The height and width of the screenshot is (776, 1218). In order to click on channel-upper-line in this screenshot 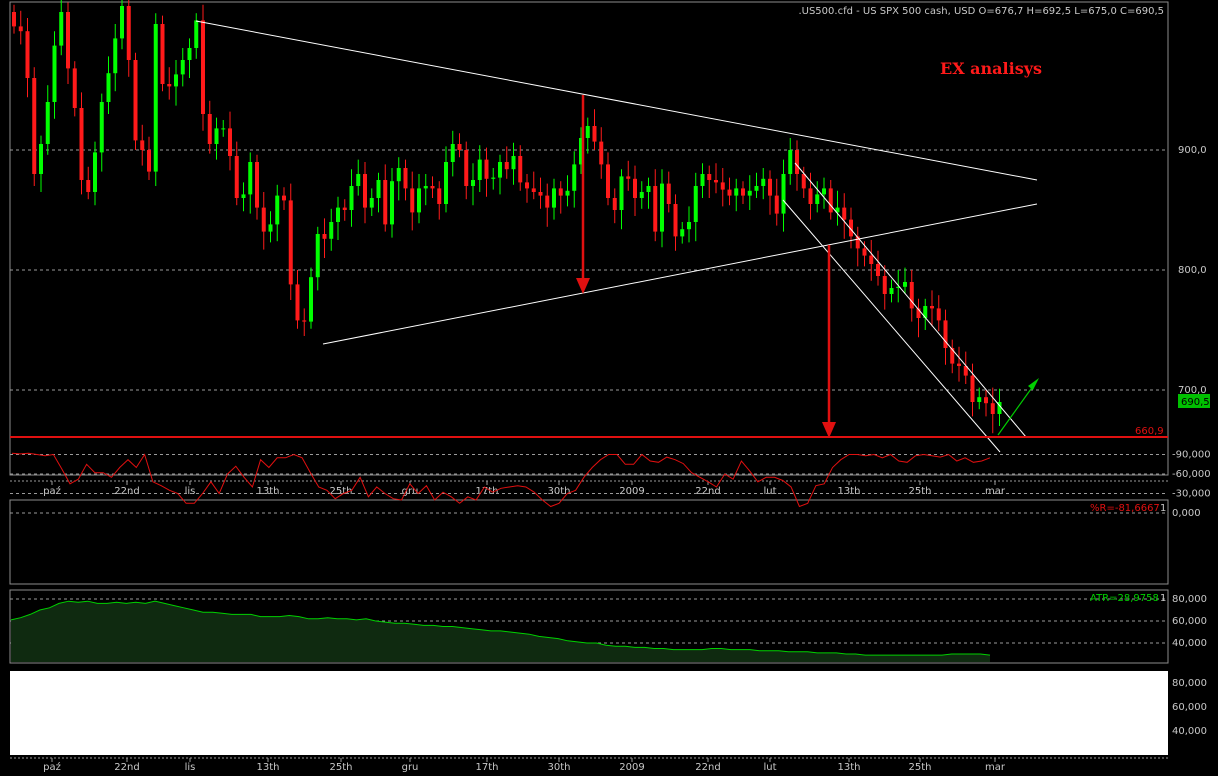, I will do `click(910, 300)`.